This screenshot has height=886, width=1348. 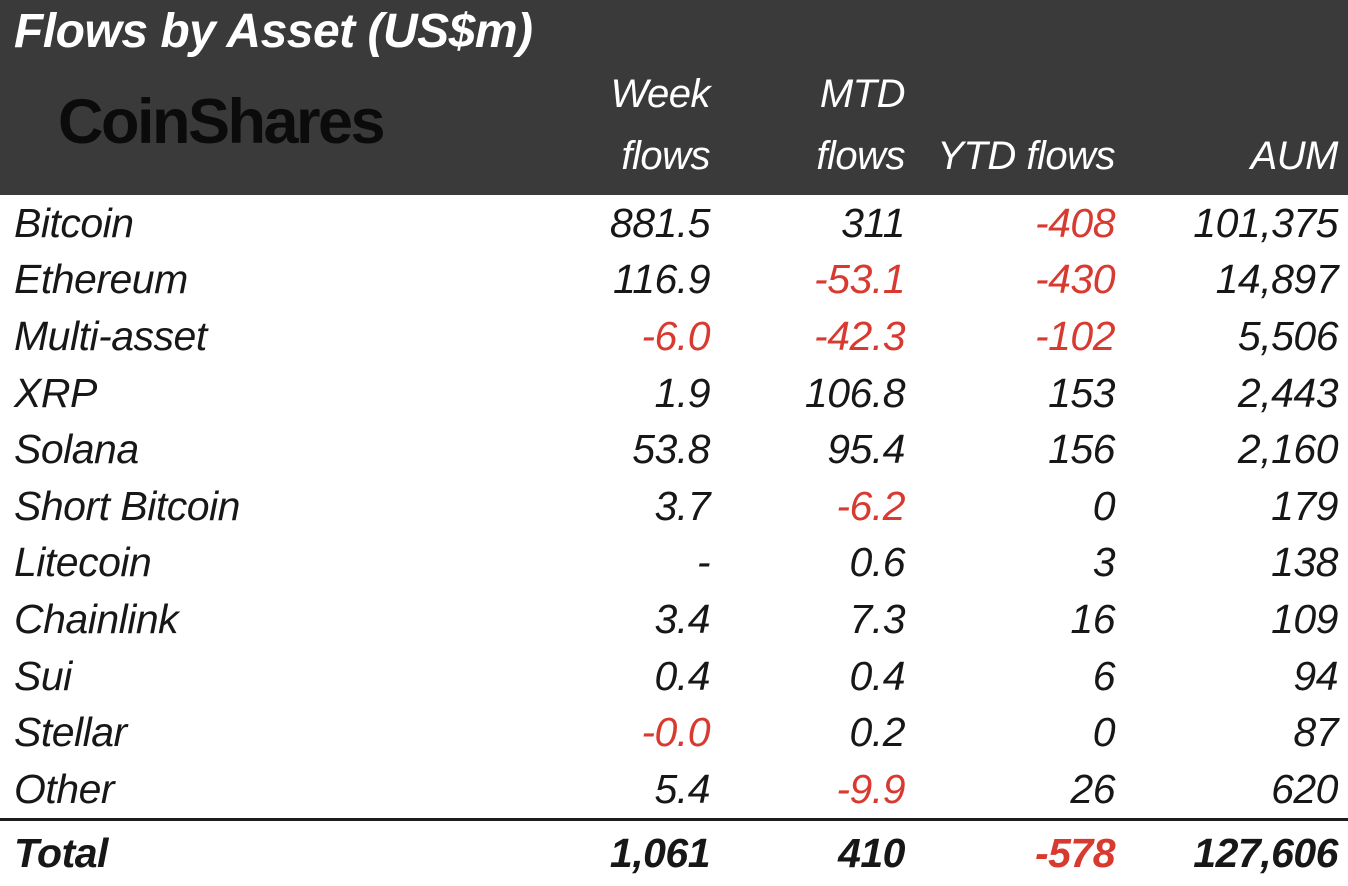 What do you see at coordinates (877, 732) in the screenshot?
I see `mtd-flows-value: 0.2` at bounding box center [877, 732].